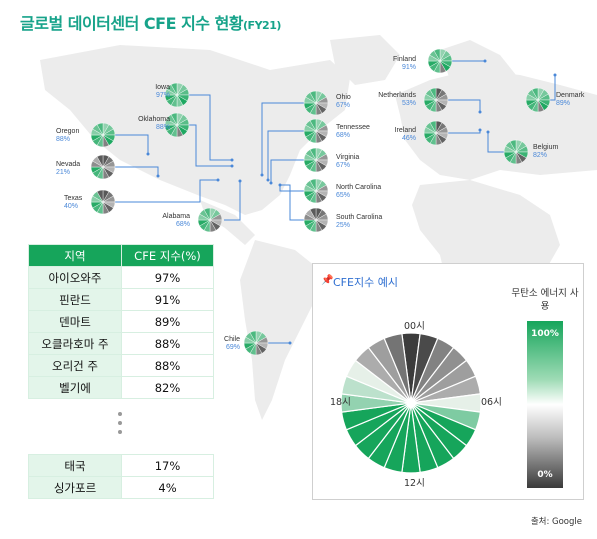 Image resolution: width=597 pixels, height=539 pixels. What do you see at coordinates (545, 300) in the screenshot?
I see `legend-title: 무탄소 에너지 사용` at bounding box center [545, 300].